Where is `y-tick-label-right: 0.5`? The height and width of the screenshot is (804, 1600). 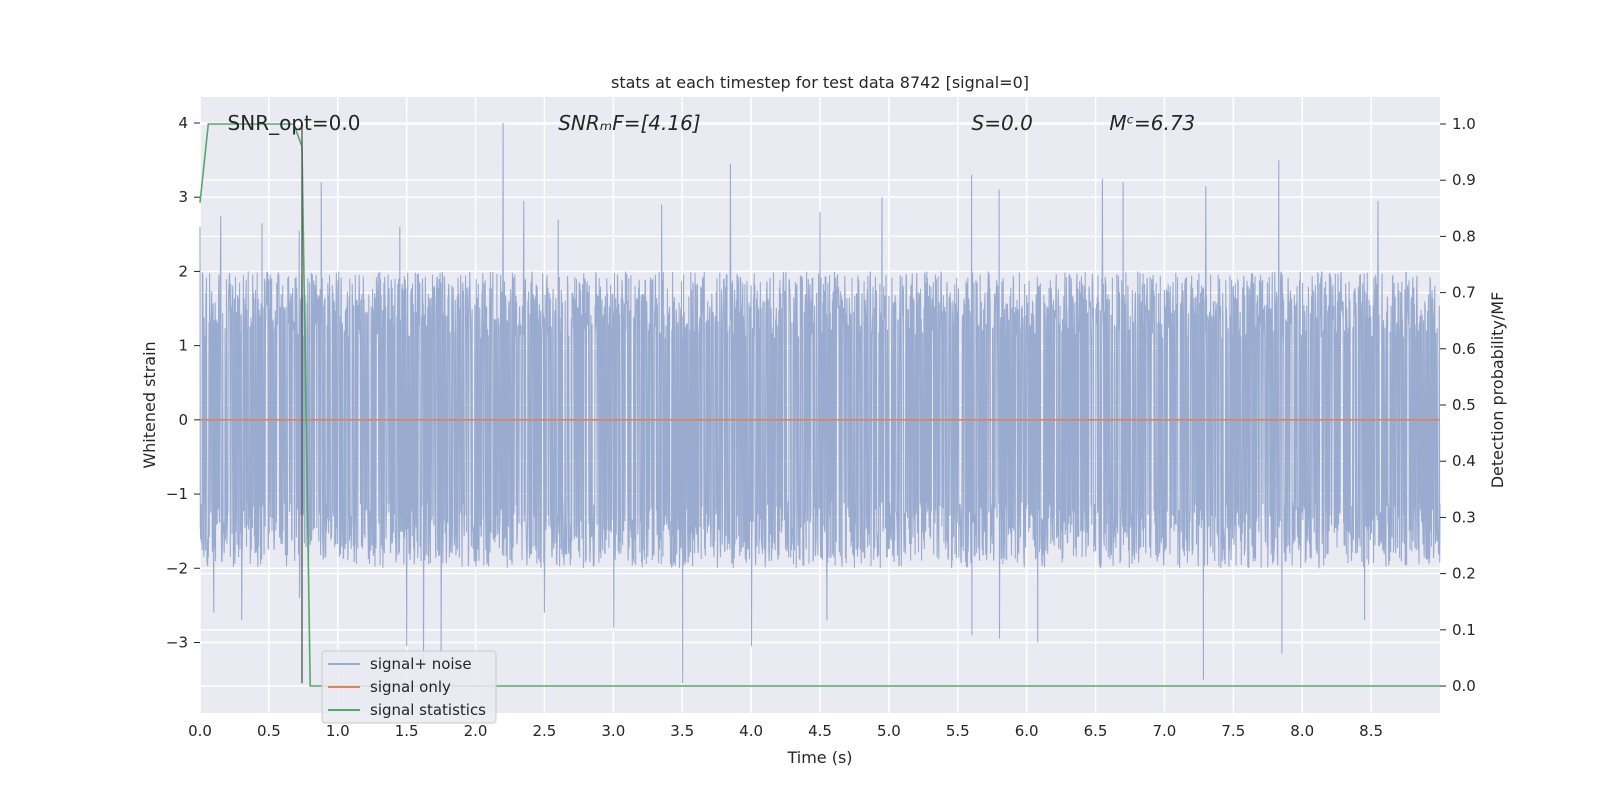
y-tick-label-right: 0.5 is located at coordinates (1464, 405).